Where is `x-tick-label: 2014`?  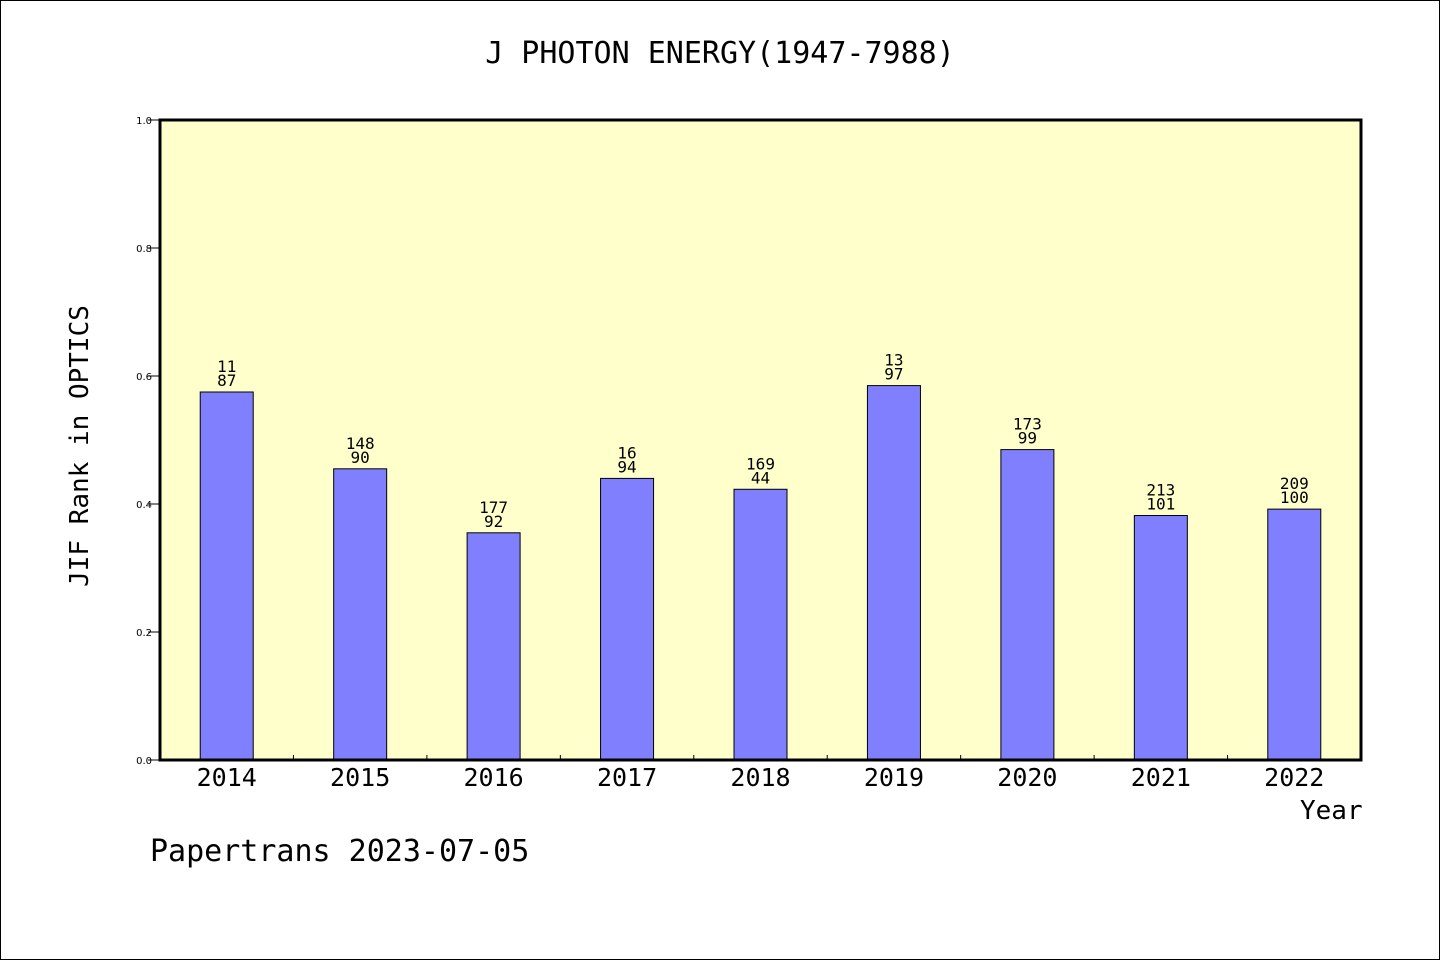 x-tick-label: 2014 is located at coordinates (227, 777).